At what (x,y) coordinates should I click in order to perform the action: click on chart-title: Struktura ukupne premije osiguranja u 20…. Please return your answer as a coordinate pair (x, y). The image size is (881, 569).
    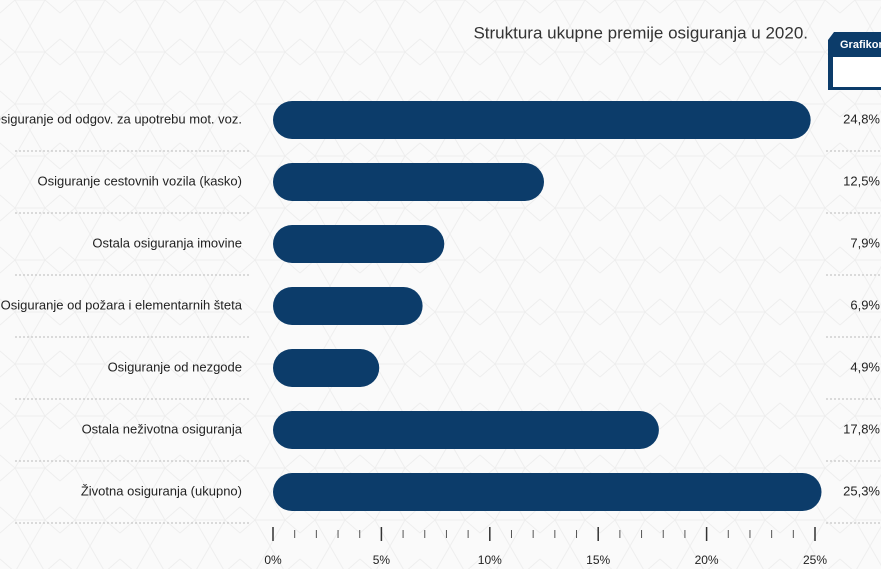
    Looking at the image, I should click on (640, 32).